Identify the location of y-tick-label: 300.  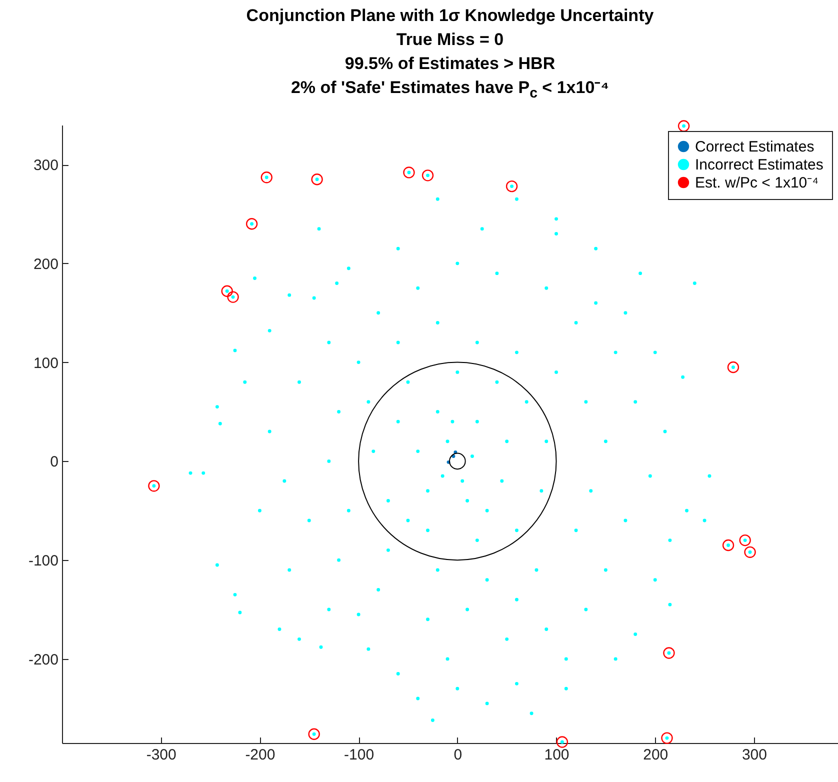
(45, 165).